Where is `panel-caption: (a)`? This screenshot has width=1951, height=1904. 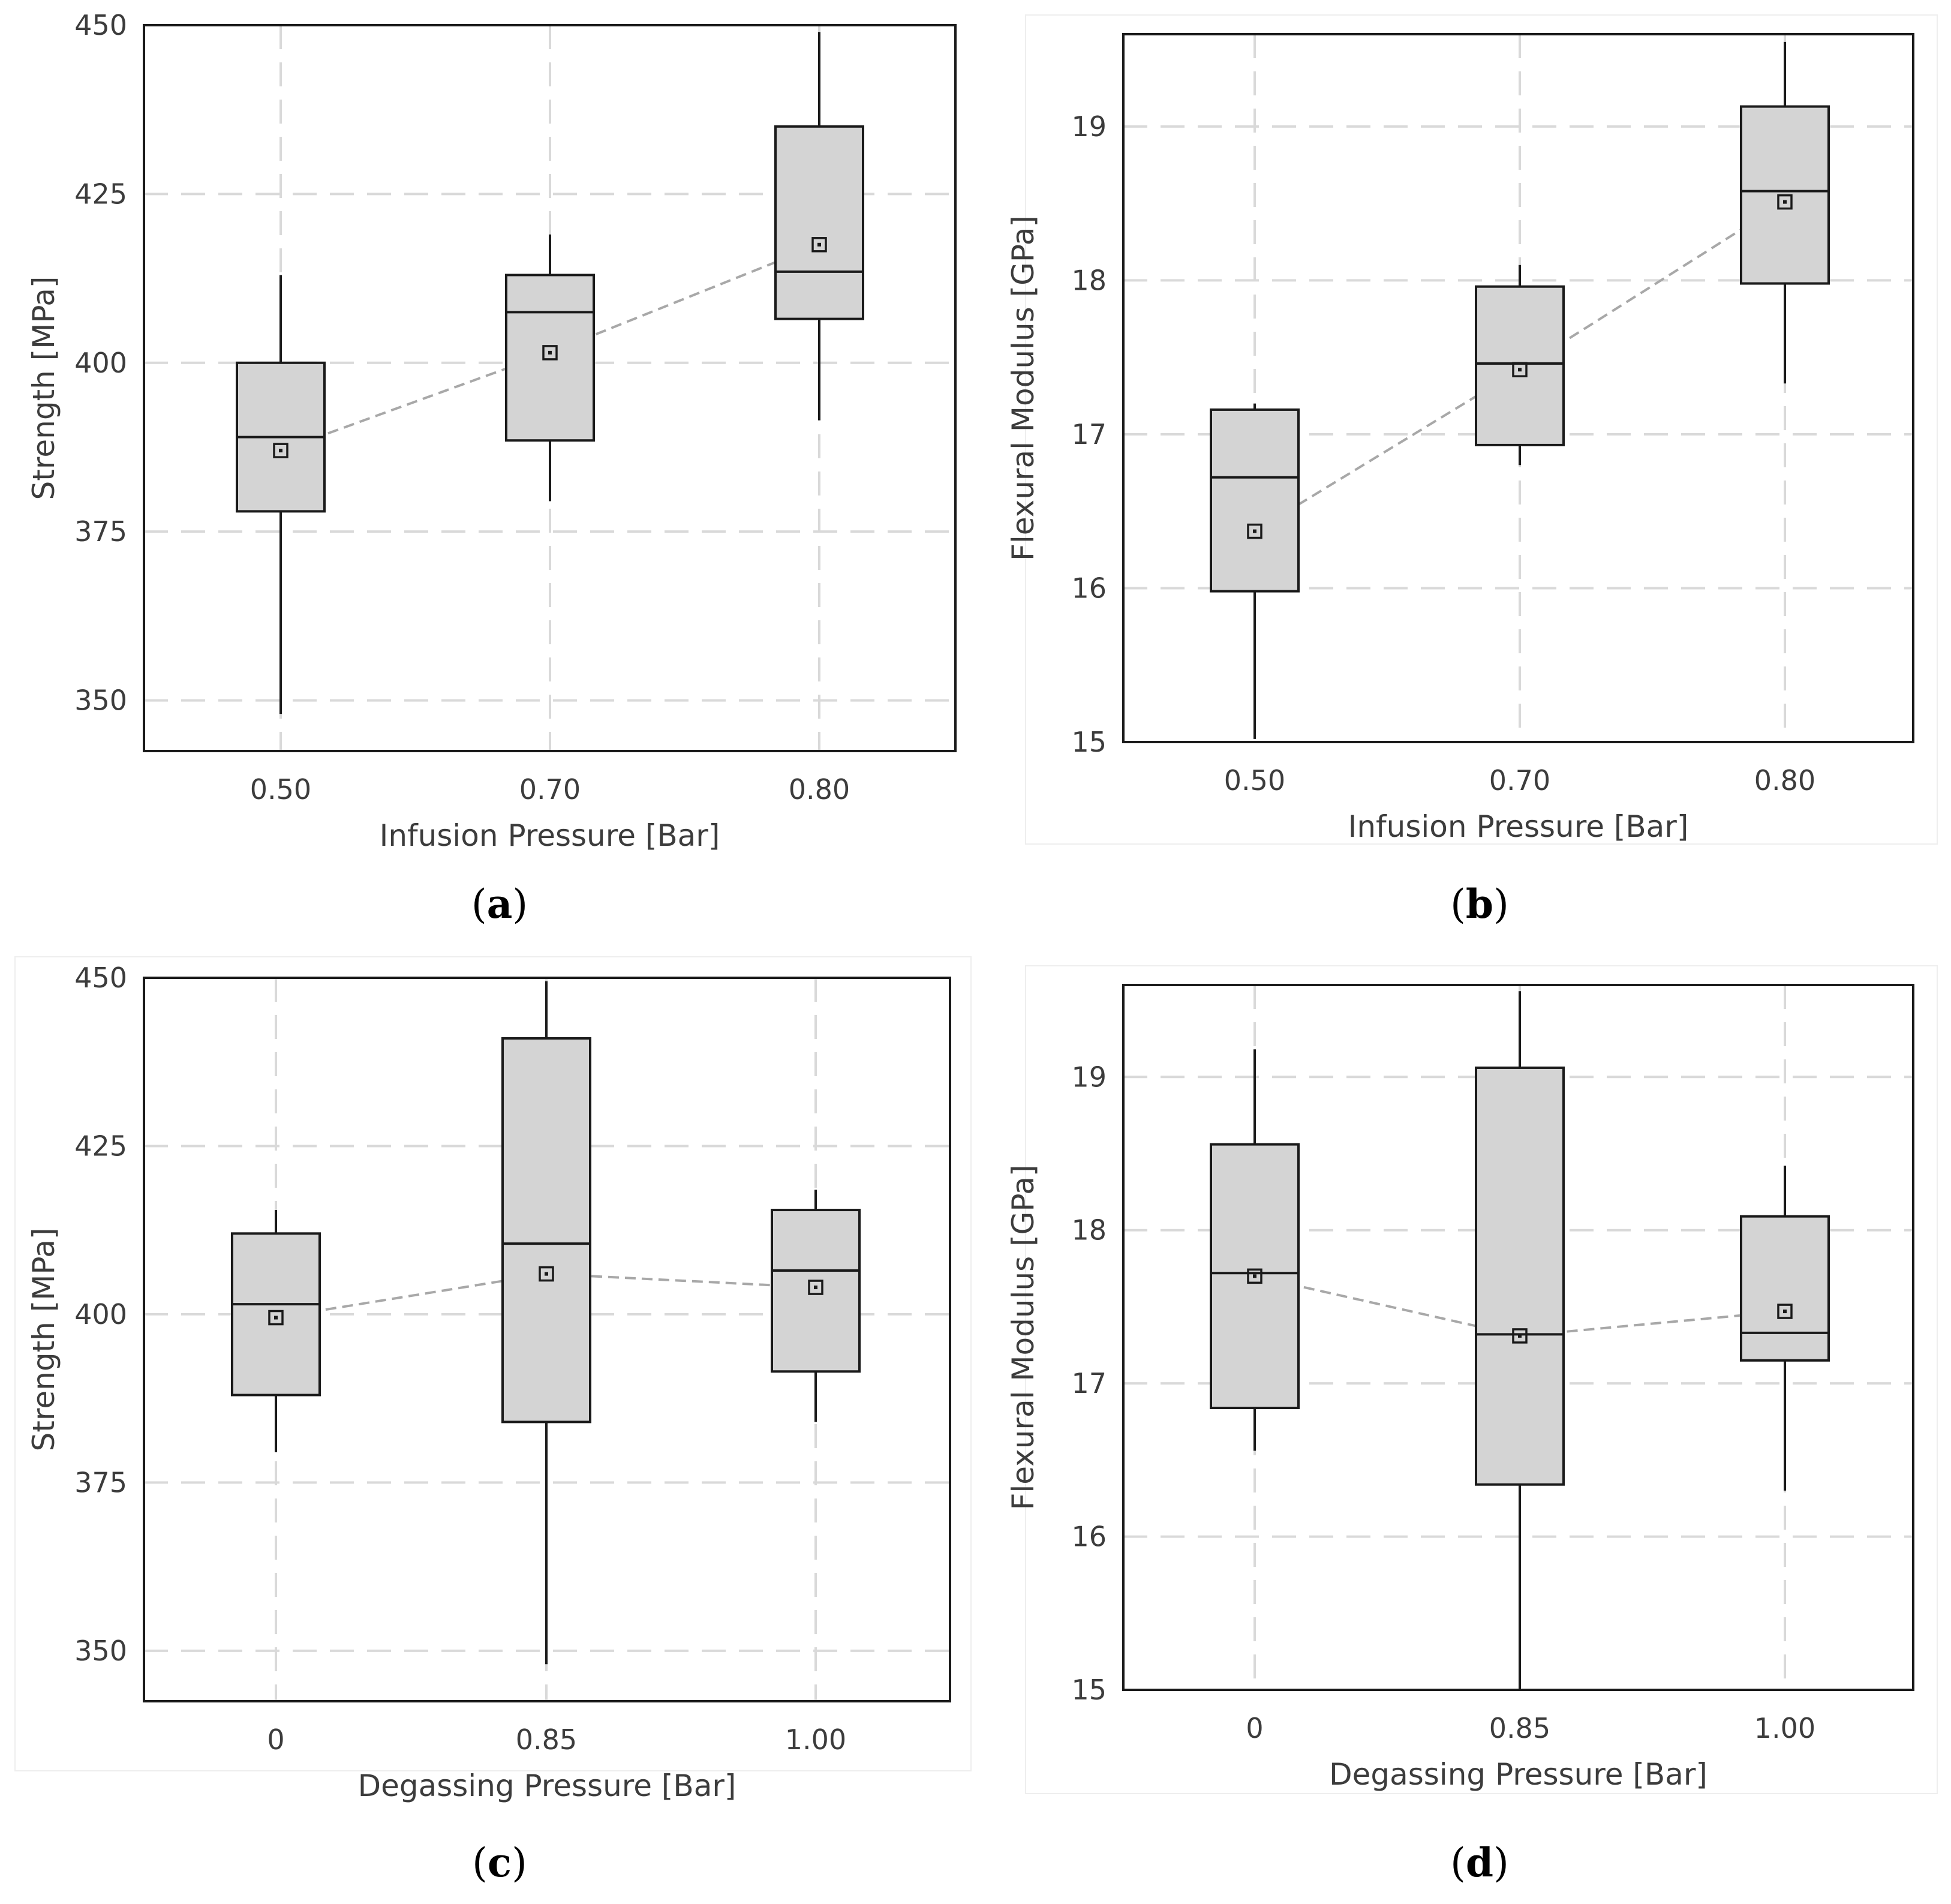 panel-caption: (a) is located at coordinates (499, 904).